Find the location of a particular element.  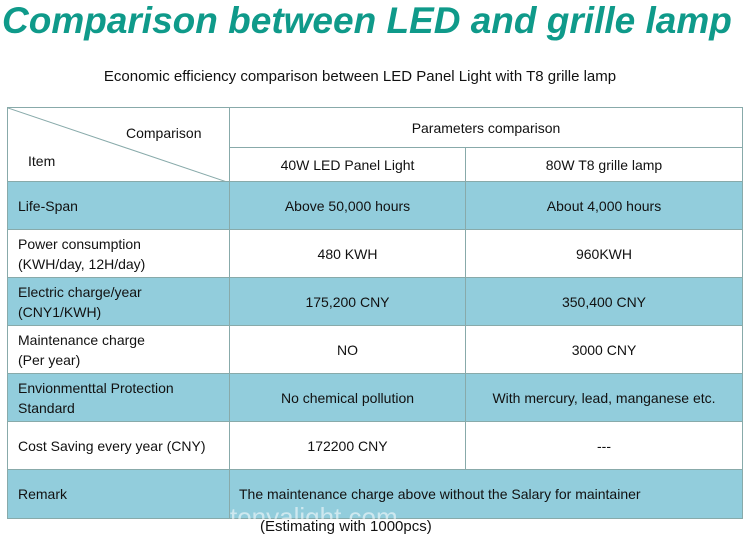

cell: 480 KWH is located at coordinates (347, 253).